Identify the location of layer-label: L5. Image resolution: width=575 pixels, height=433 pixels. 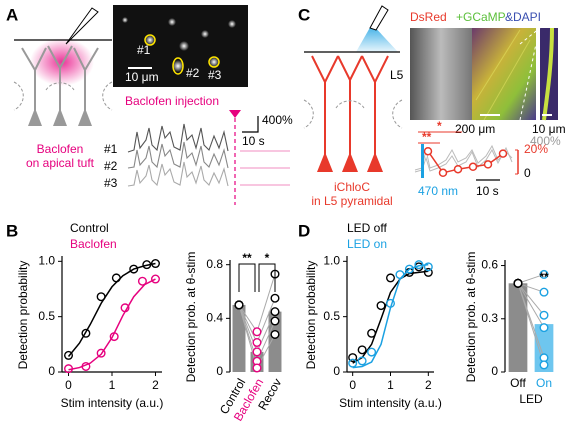
(397, 75).